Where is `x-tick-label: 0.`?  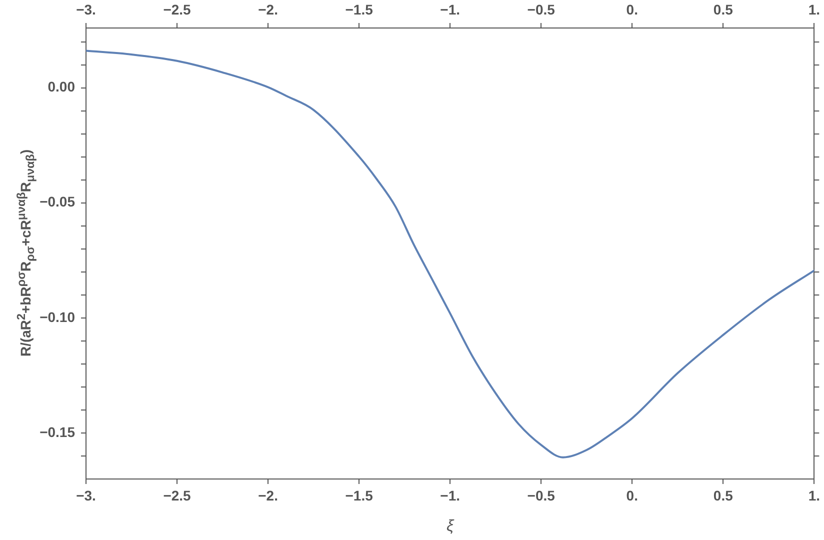 x-tick-label: 0. is located at coordinates (632, 495).